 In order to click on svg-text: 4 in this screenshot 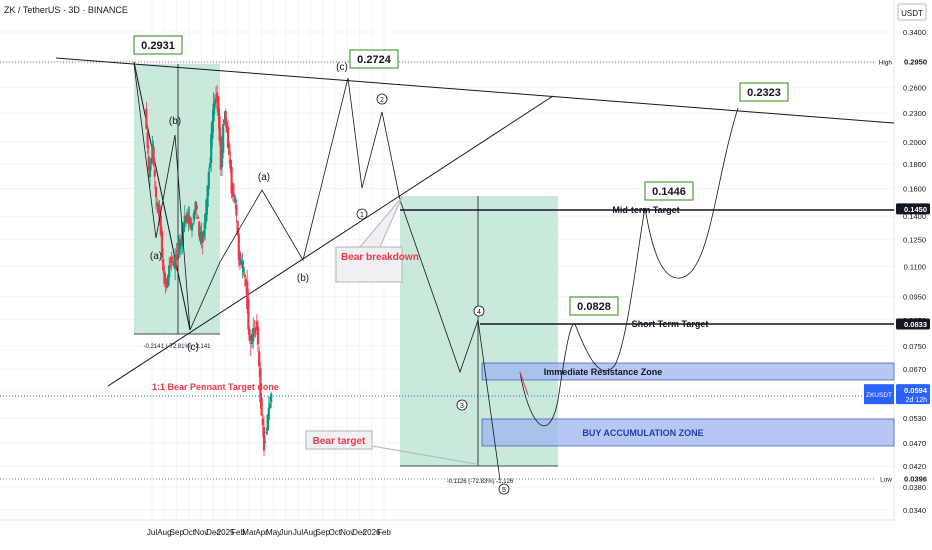, I will do `click(479, 312)`.